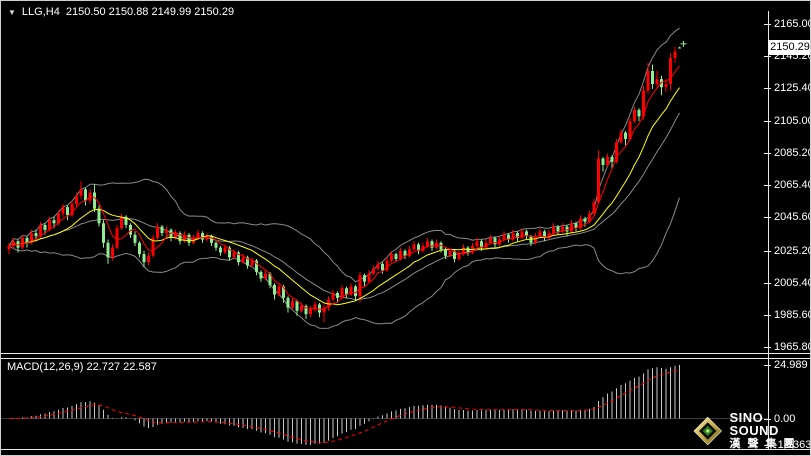 The image size is (811, 456). I want to click on symbol-period-label: LLG,H4, so click(40, 12).